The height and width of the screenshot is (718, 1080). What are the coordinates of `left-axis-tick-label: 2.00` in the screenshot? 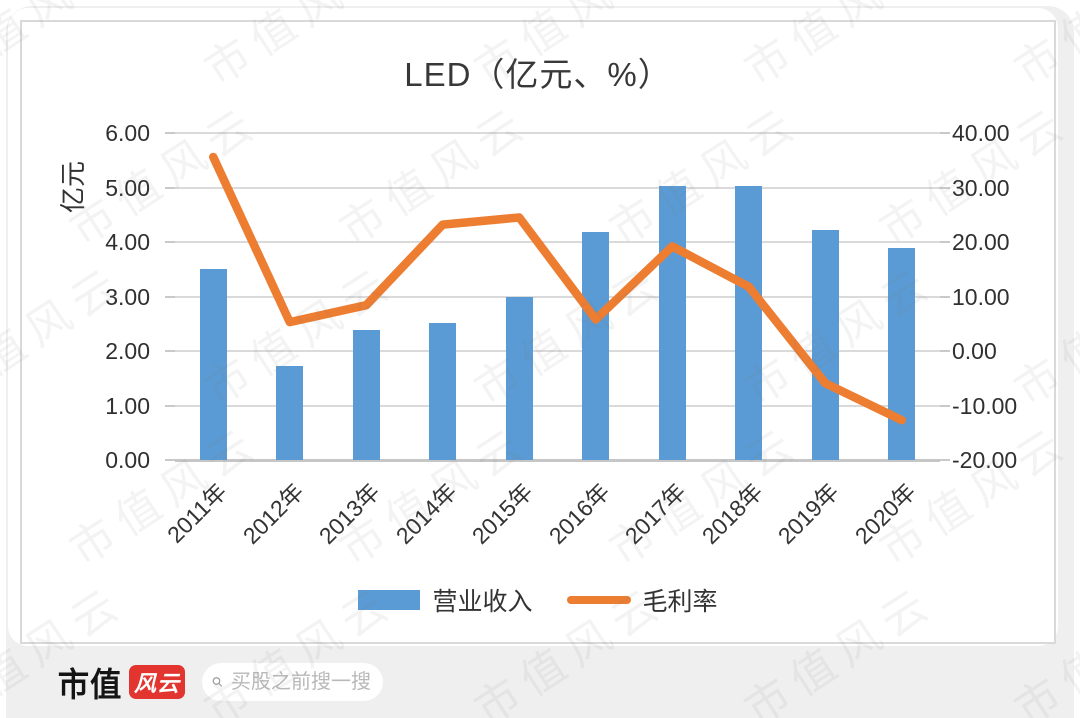 It's located at (127, 351).